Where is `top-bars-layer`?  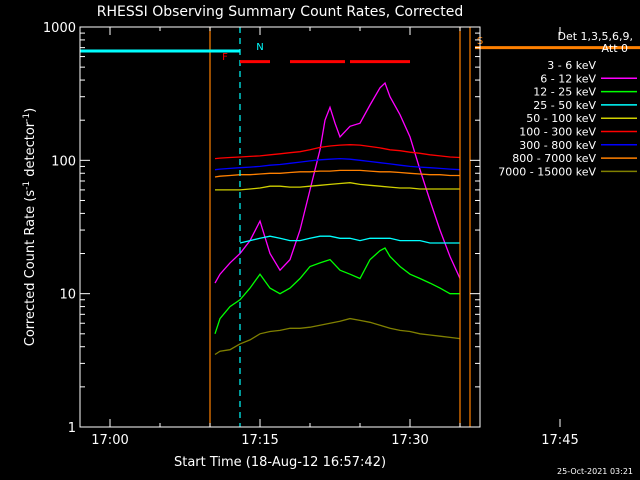 top-bars-layer is located at coordinates (360, 55).